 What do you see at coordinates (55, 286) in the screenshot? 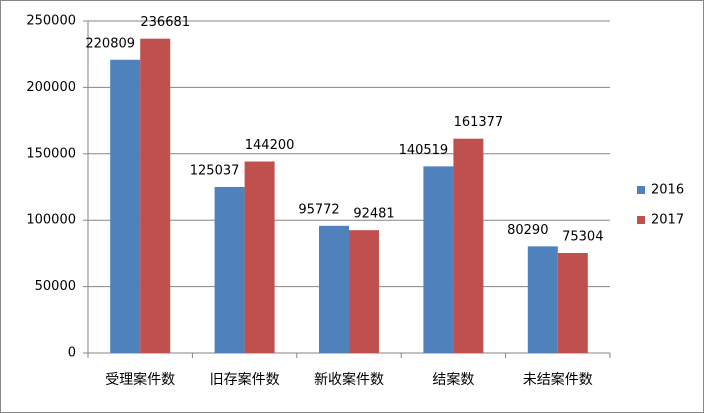
I see `y-tick-label: 50000` at bounding box center [55, 286].